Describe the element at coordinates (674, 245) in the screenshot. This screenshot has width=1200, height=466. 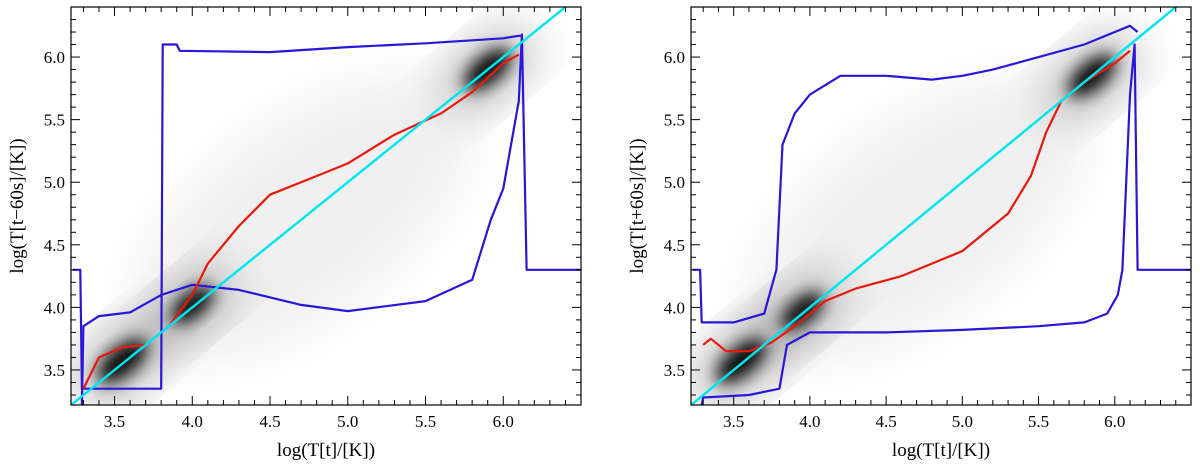
I see `right-ytick-label: 4.5` at that location.